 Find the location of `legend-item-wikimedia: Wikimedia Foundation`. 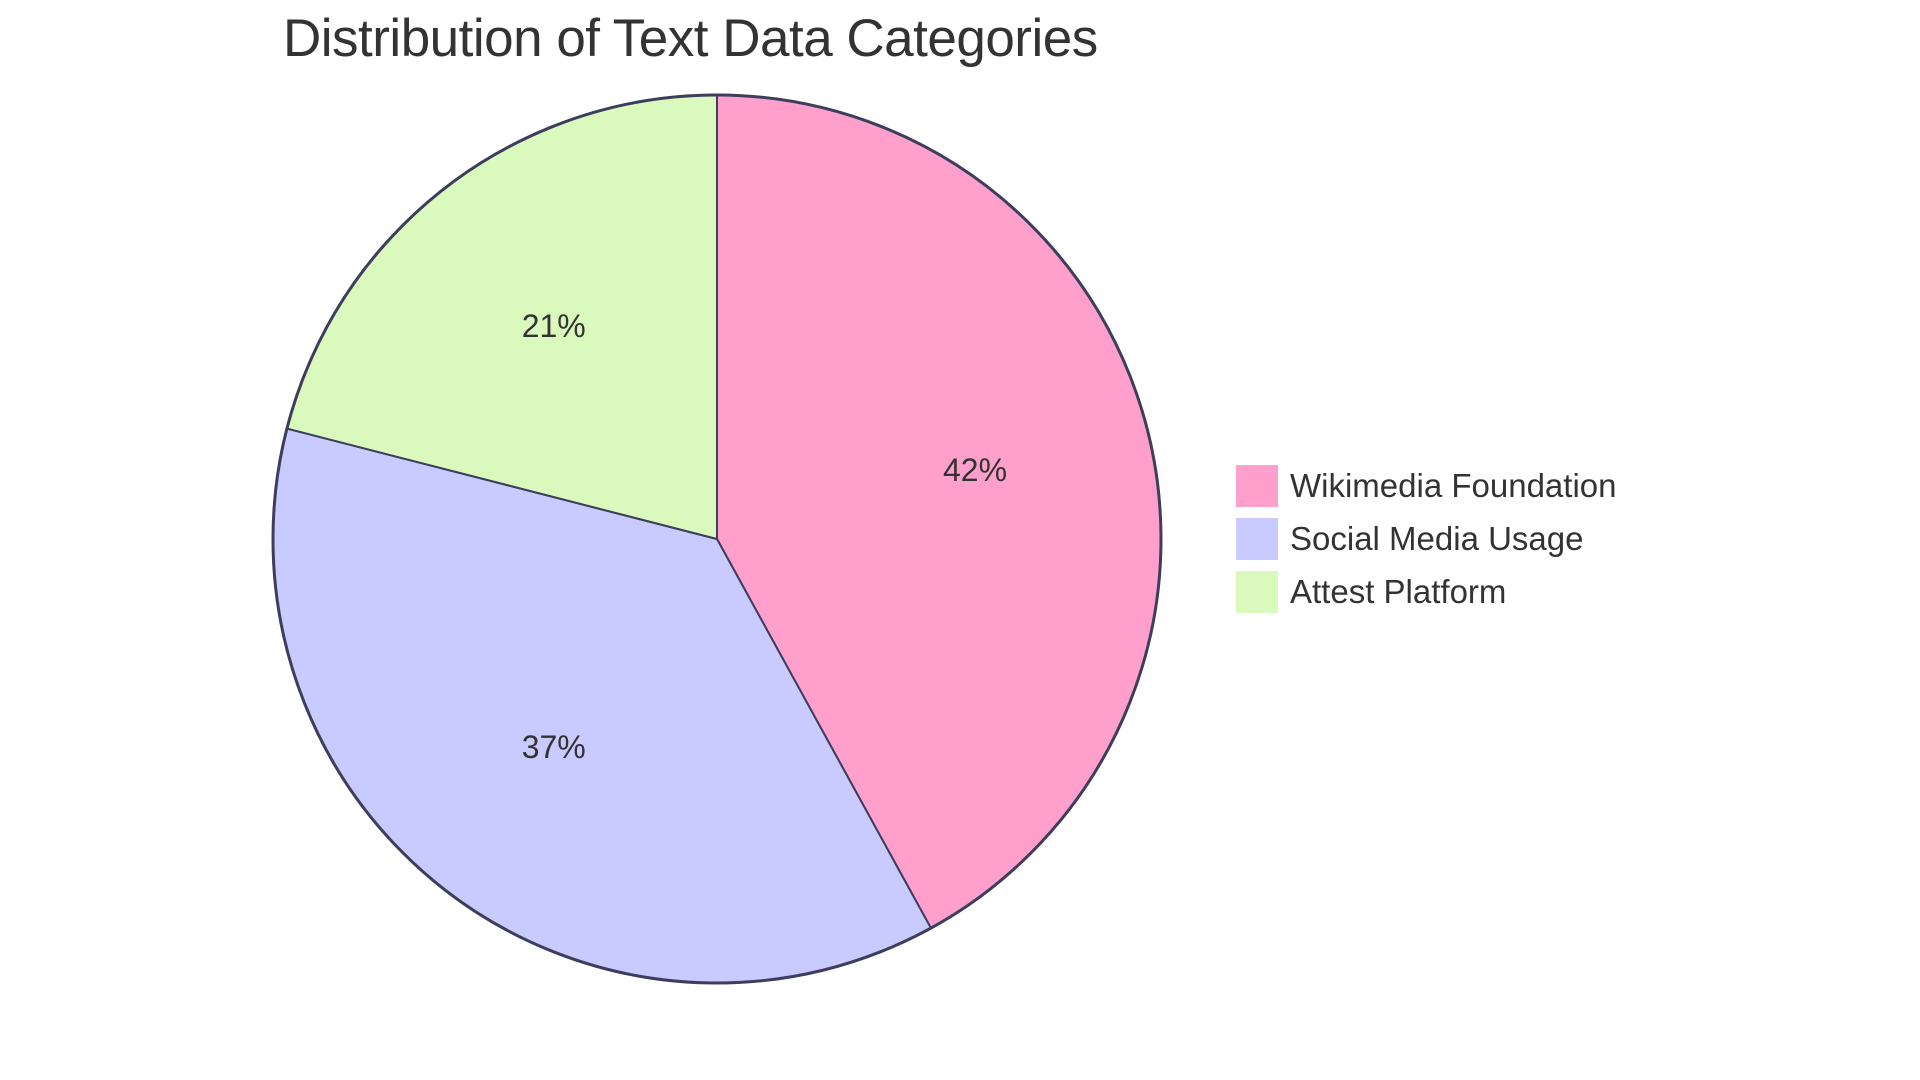

legend-item-wikimedia: Wikimedia Foundation is located at coordinates (1426, 485).